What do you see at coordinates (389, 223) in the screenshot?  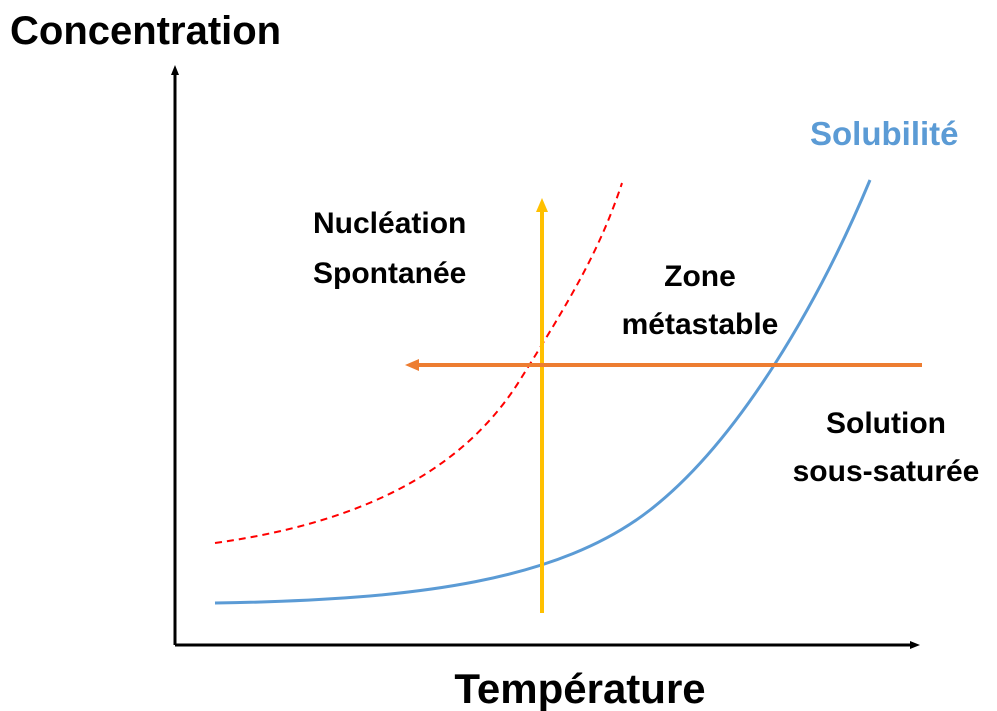 I see `region-label: Nucléation` at bounding box center [389, 223].